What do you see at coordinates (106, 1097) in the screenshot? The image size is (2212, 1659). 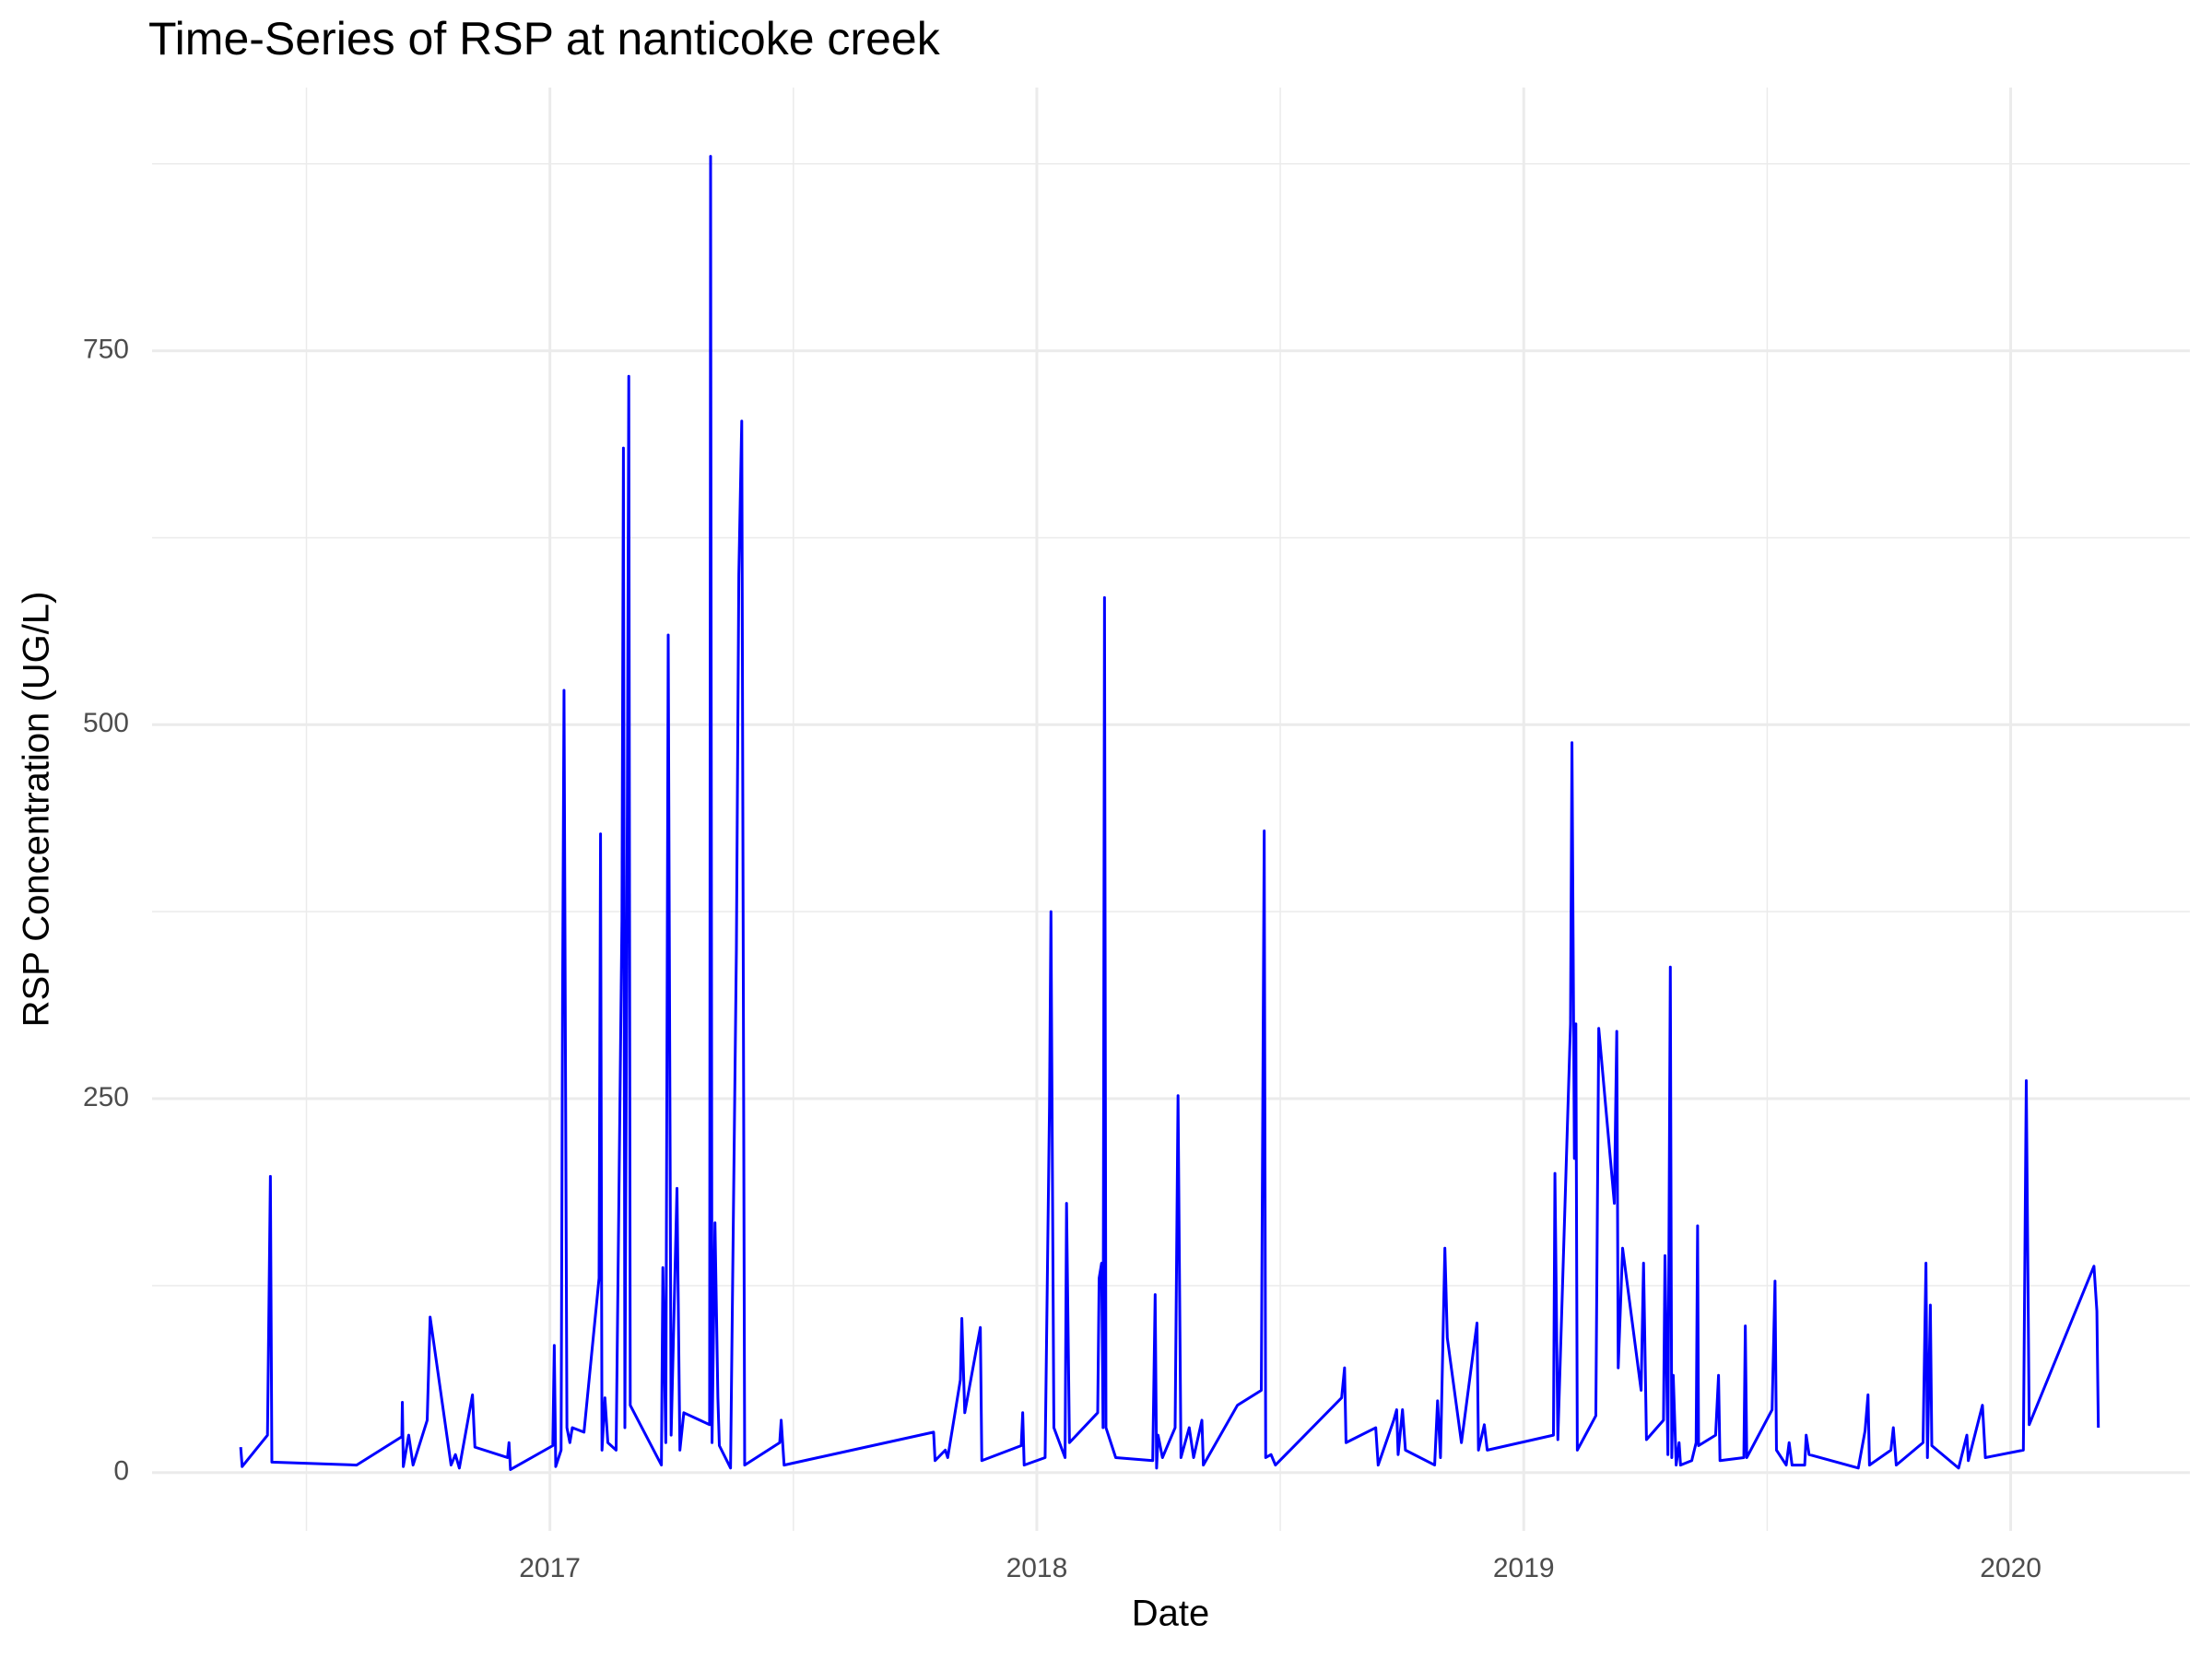 I see `y-tick-label: 250` at bounding box center [106, 1097].